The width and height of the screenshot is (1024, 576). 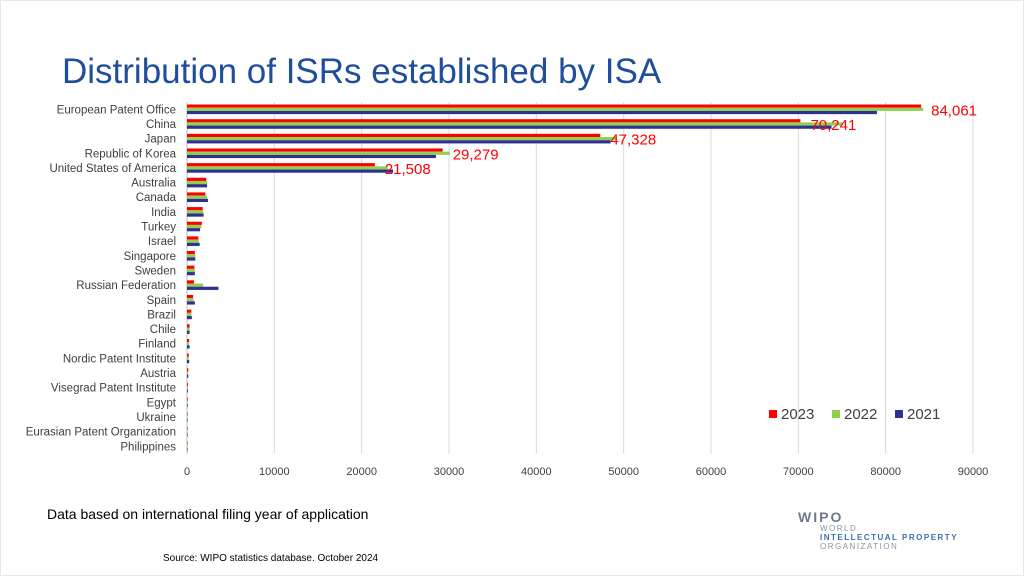 I want to click on legend-swatch-2021, so click(x=899, y=414).